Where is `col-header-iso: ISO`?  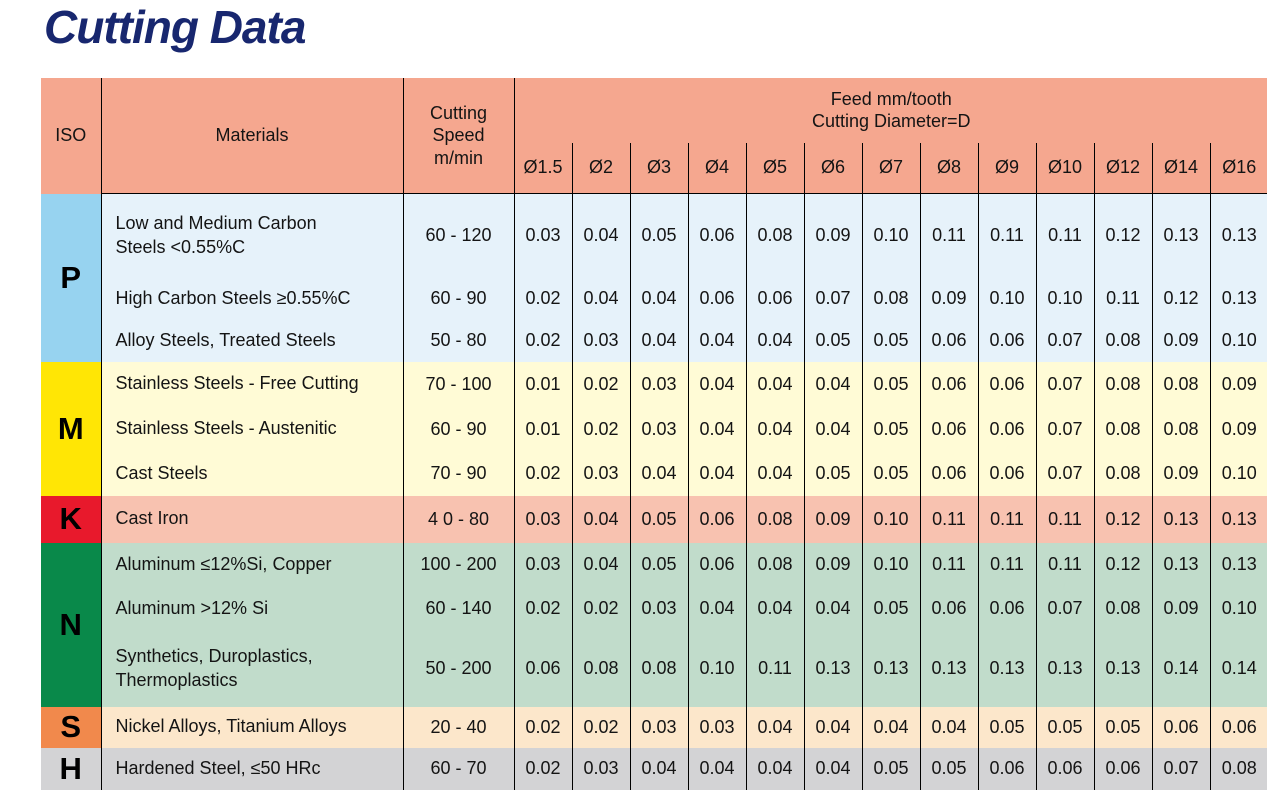 col-header-iso: ISO is located at coordinates (71, 136).